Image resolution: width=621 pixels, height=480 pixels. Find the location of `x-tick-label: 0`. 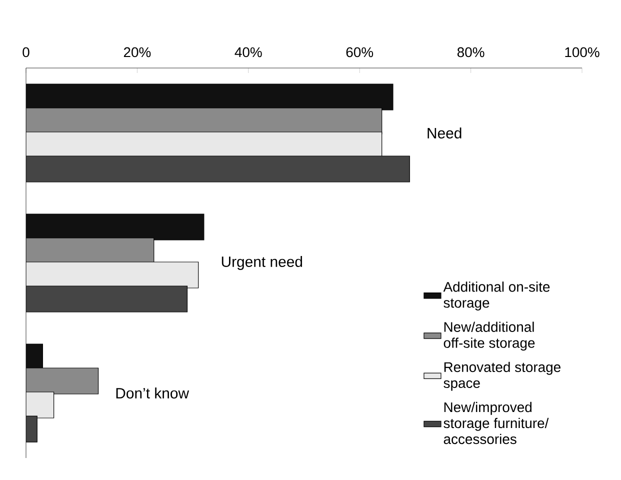

x-tick-label: 0 is located at coordinates (26, 52).